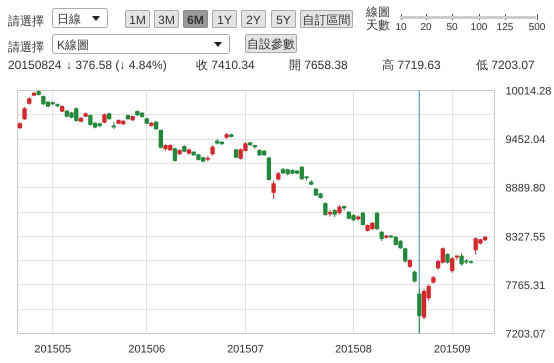 The width and height of the screenshot is (554, 363). What do you see at coordinates (35, 65) in the screenshot?
I see `text: 20150824` at bounding box center [35, 65].